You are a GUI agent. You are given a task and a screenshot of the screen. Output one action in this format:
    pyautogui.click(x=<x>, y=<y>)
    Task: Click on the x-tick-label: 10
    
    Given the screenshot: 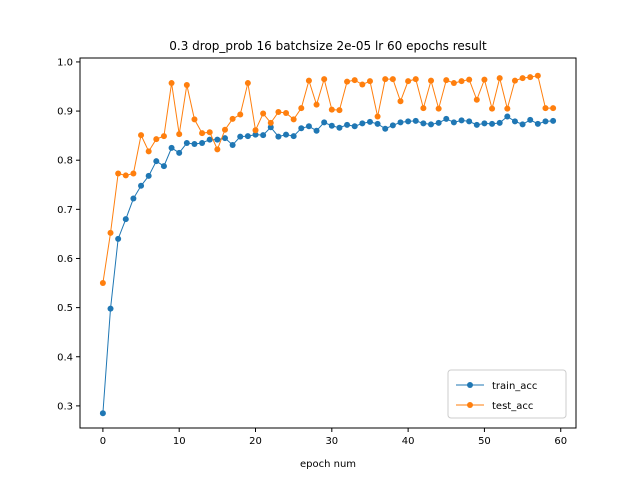 What is the action you would take?
    pyautogui.click(x=179, y=441)
    